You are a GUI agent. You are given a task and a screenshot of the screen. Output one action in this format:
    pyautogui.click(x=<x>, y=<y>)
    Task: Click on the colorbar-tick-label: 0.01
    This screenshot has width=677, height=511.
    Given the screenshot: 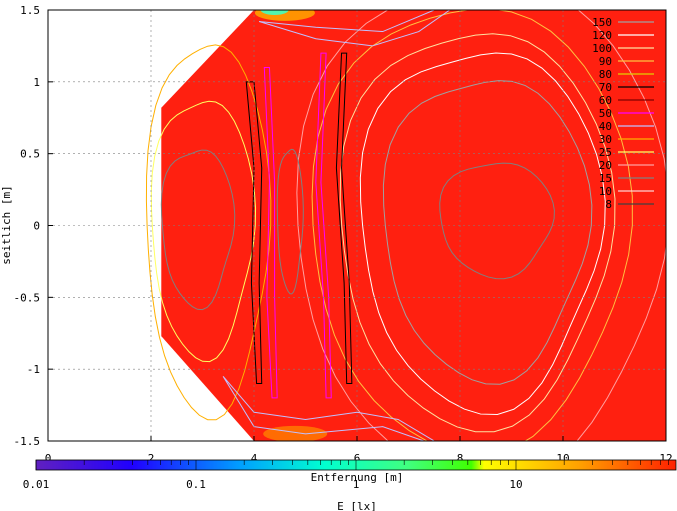 What is the action you would take?
    pyautogui.click(x=36, y=484)
    